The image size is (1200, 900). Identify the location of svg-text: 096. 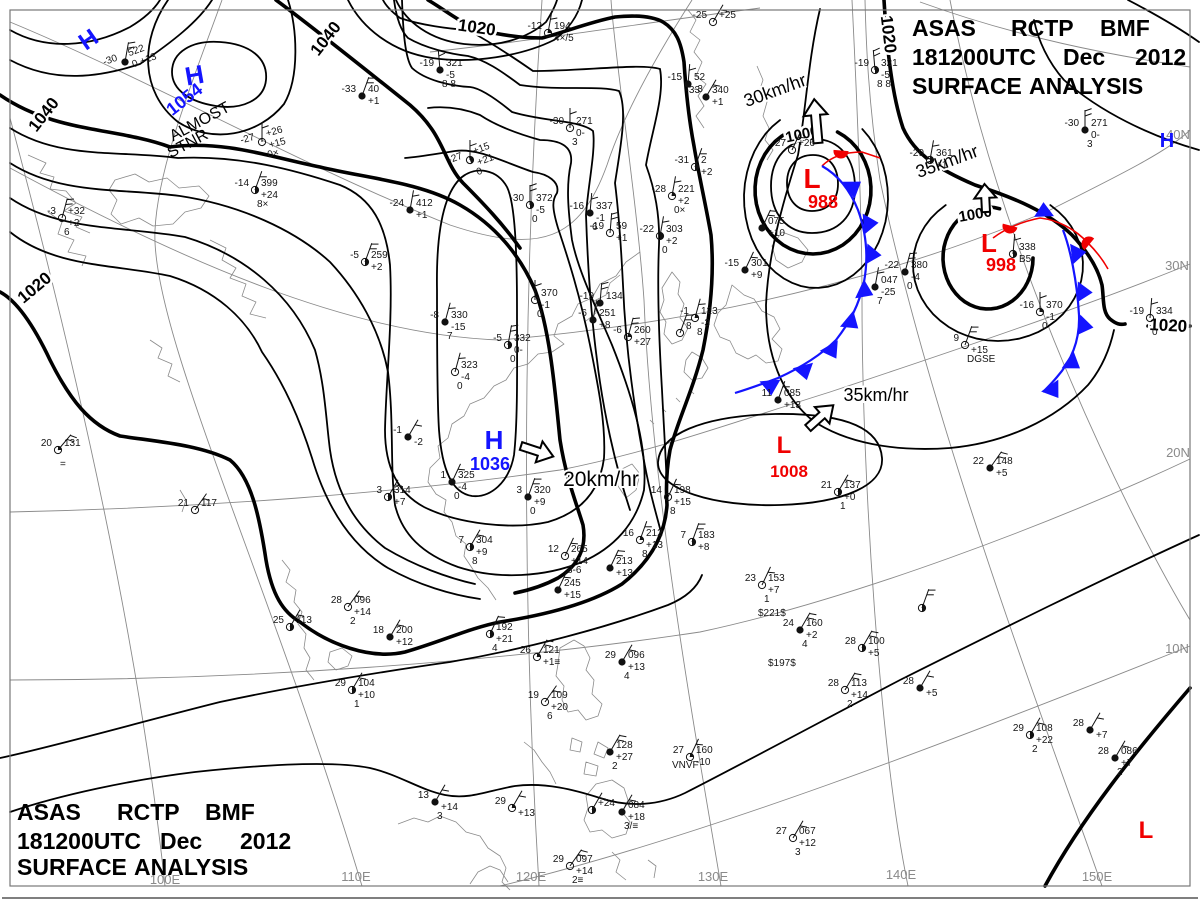
(636, 655).